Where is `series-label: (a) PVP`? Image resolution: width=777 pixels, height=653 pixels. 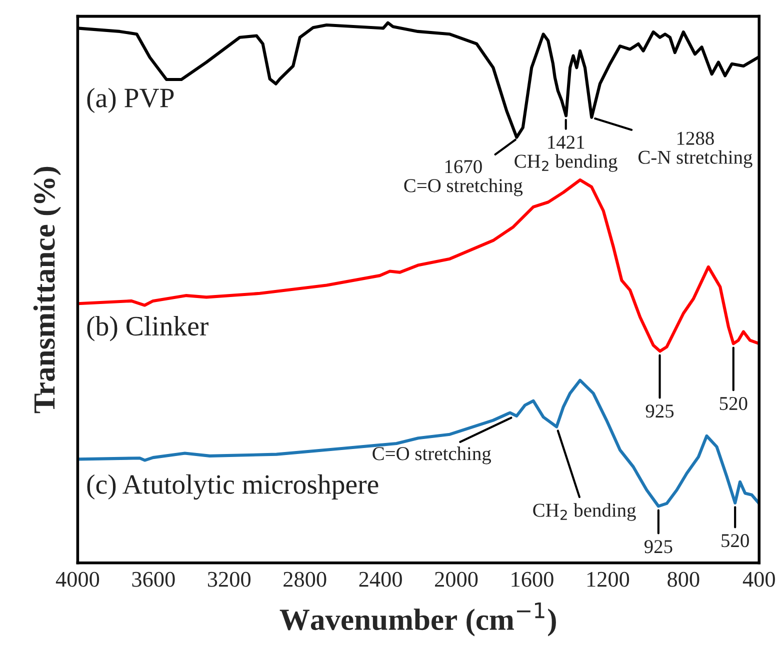 series-label: (a) PVP is located at coordinates (130, 101).